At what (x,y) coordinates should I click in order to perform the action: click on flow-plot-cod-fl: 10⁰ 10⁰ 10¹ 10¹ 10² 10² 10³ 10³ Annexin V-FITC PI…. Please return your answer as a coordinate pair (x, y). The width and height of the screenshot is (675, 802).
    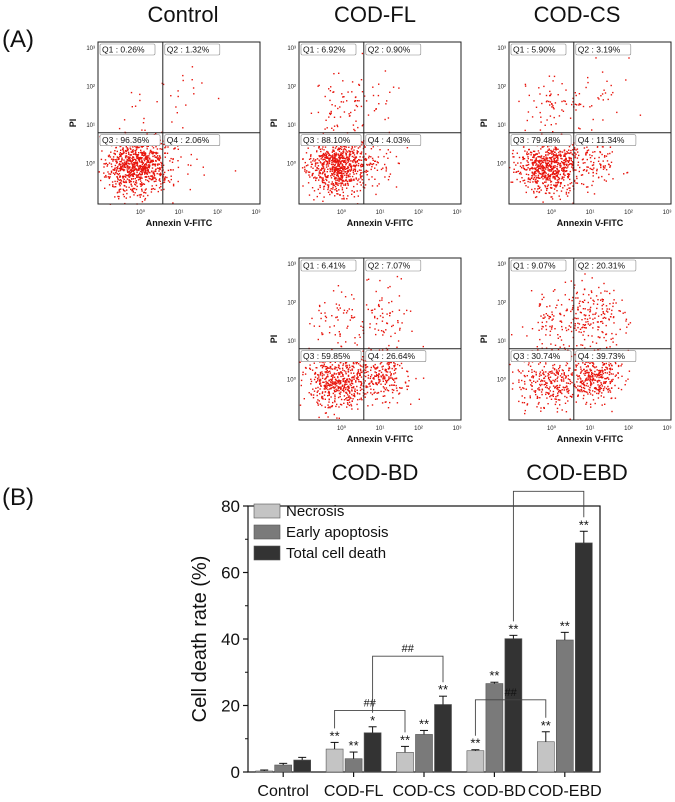
    Looking at the image, I should click on (365, 134).